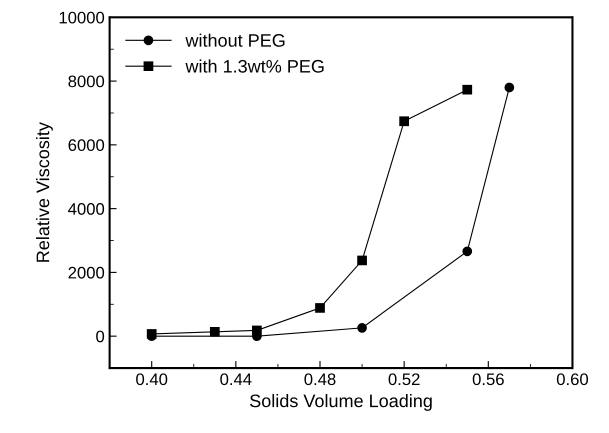 The width and height of the screenshot is (609, 433). I want to click on y-tick-label: 8000, so click(86, 81).